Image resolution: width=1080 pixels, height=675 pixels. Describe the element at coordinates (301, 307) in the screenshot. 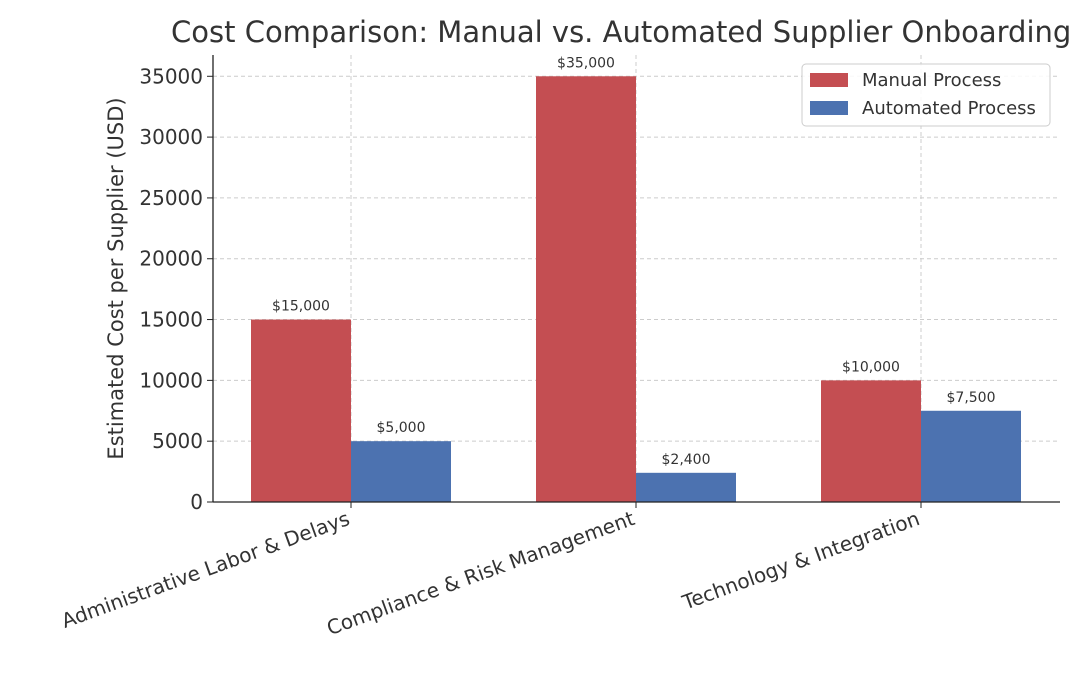

I see `data-label: $15,000` at that location.